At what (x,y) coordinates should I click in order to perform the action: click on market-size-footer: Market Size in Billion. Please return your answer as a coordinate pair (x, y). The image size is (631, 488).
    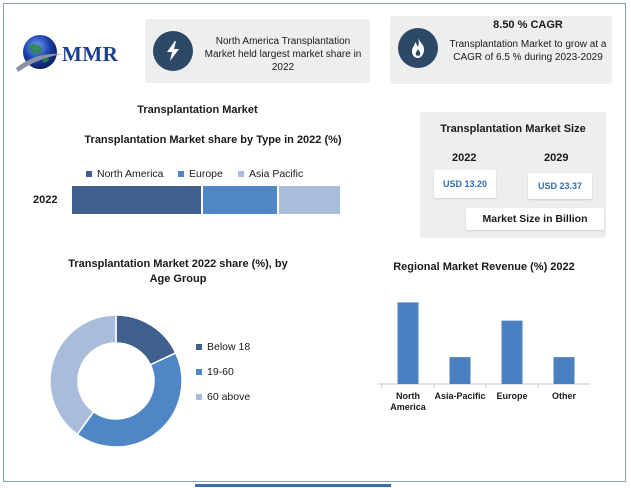
    Looking at the image, I should click on (535, 219).